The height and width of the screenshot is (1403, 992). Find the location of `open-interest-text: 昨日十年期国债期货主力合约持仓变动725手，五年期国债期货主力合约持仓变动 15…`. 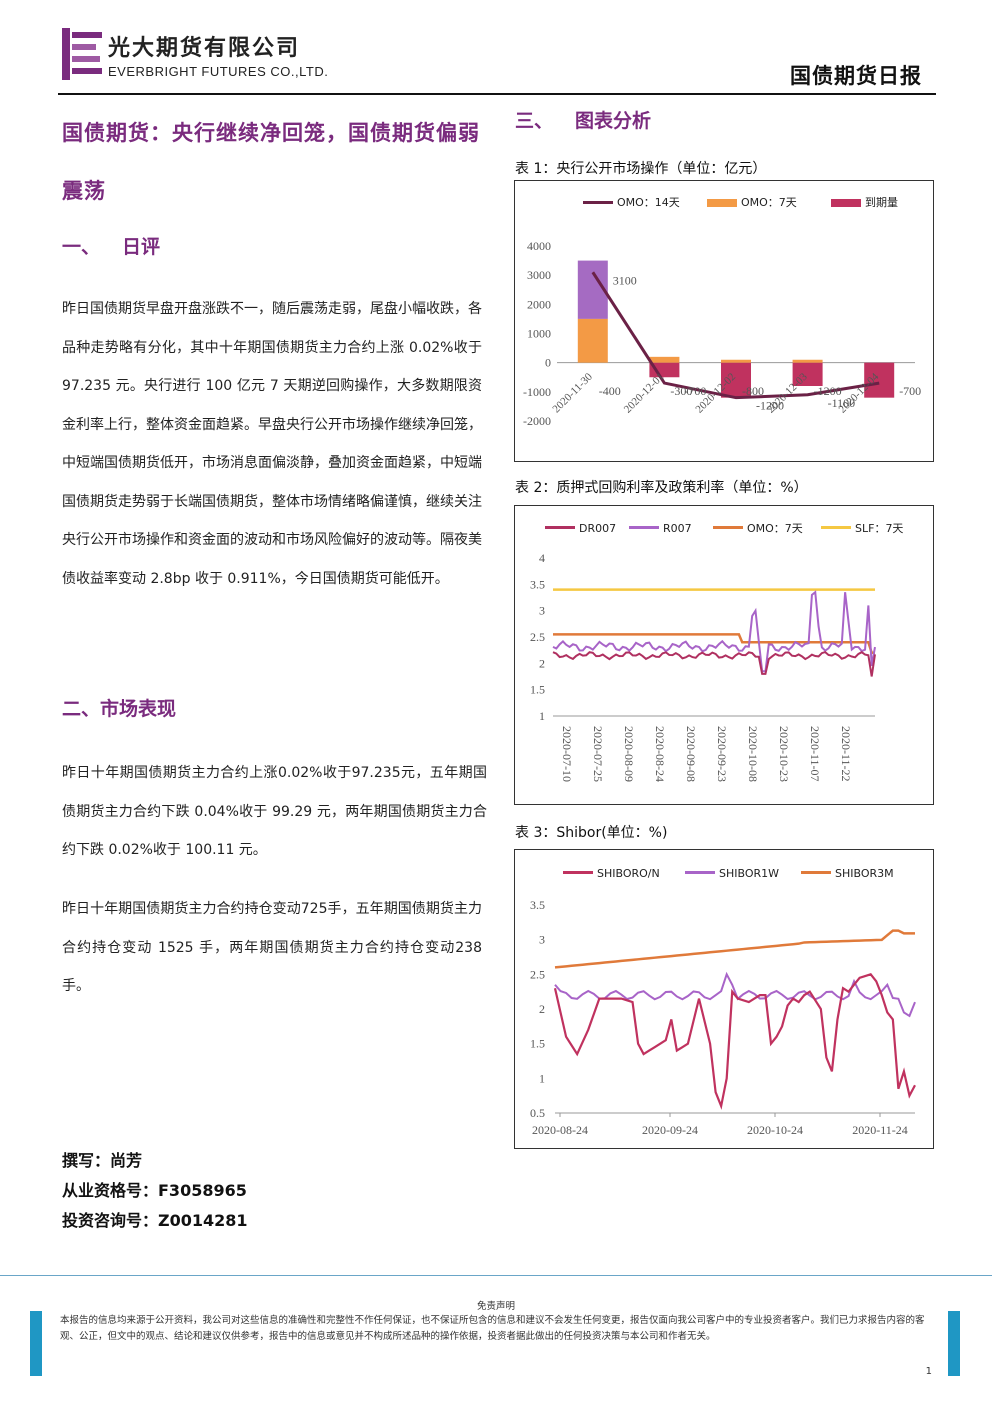

open-interest-text: 昨日十年期国债期货主力合约持仓变动725手，五年期国债期货主力合约持仓变动 15… is located at coordinates (272, 947).